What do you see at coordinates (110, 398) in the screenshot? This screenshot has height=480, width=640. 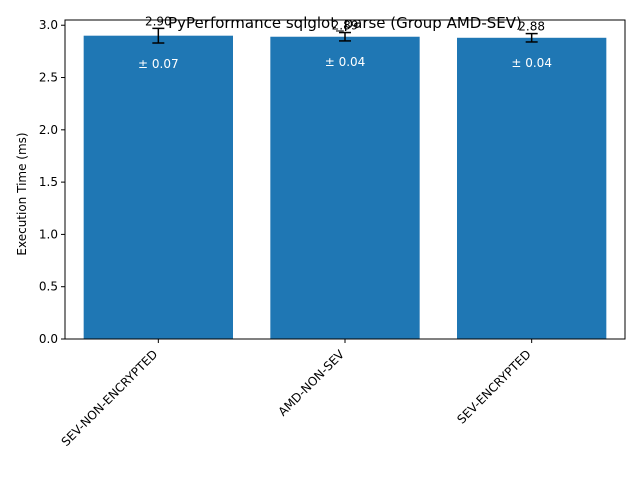 I see `x-tick-label: SEV-NON-ENCRYPTED` at bounding box center [110, 398].